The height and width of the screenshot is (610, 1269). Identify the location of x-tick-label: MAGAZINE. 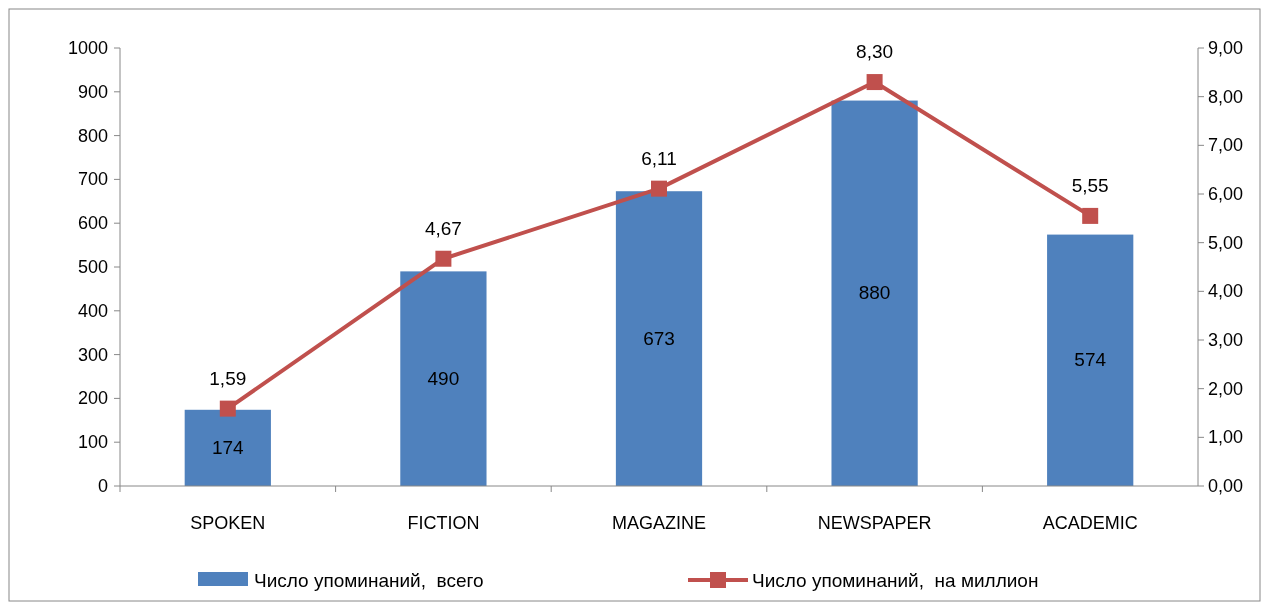
(659, 523).